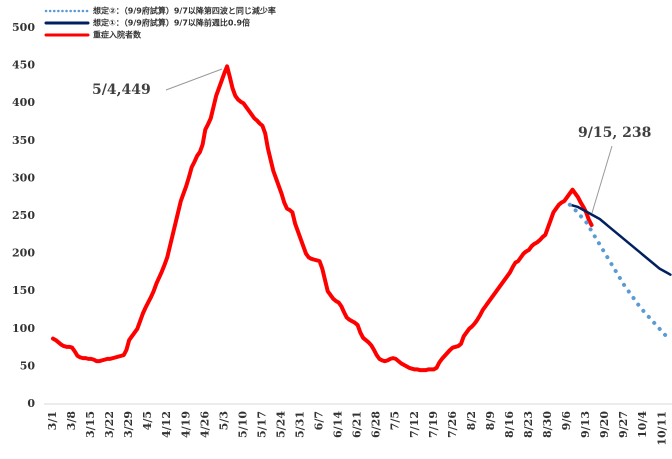 Image resolution: width=672 pixels, height=459 pixels. Describe the element at coordinates (28, 365) in the screenshot. I see `y-tick-label: 50` at that location.